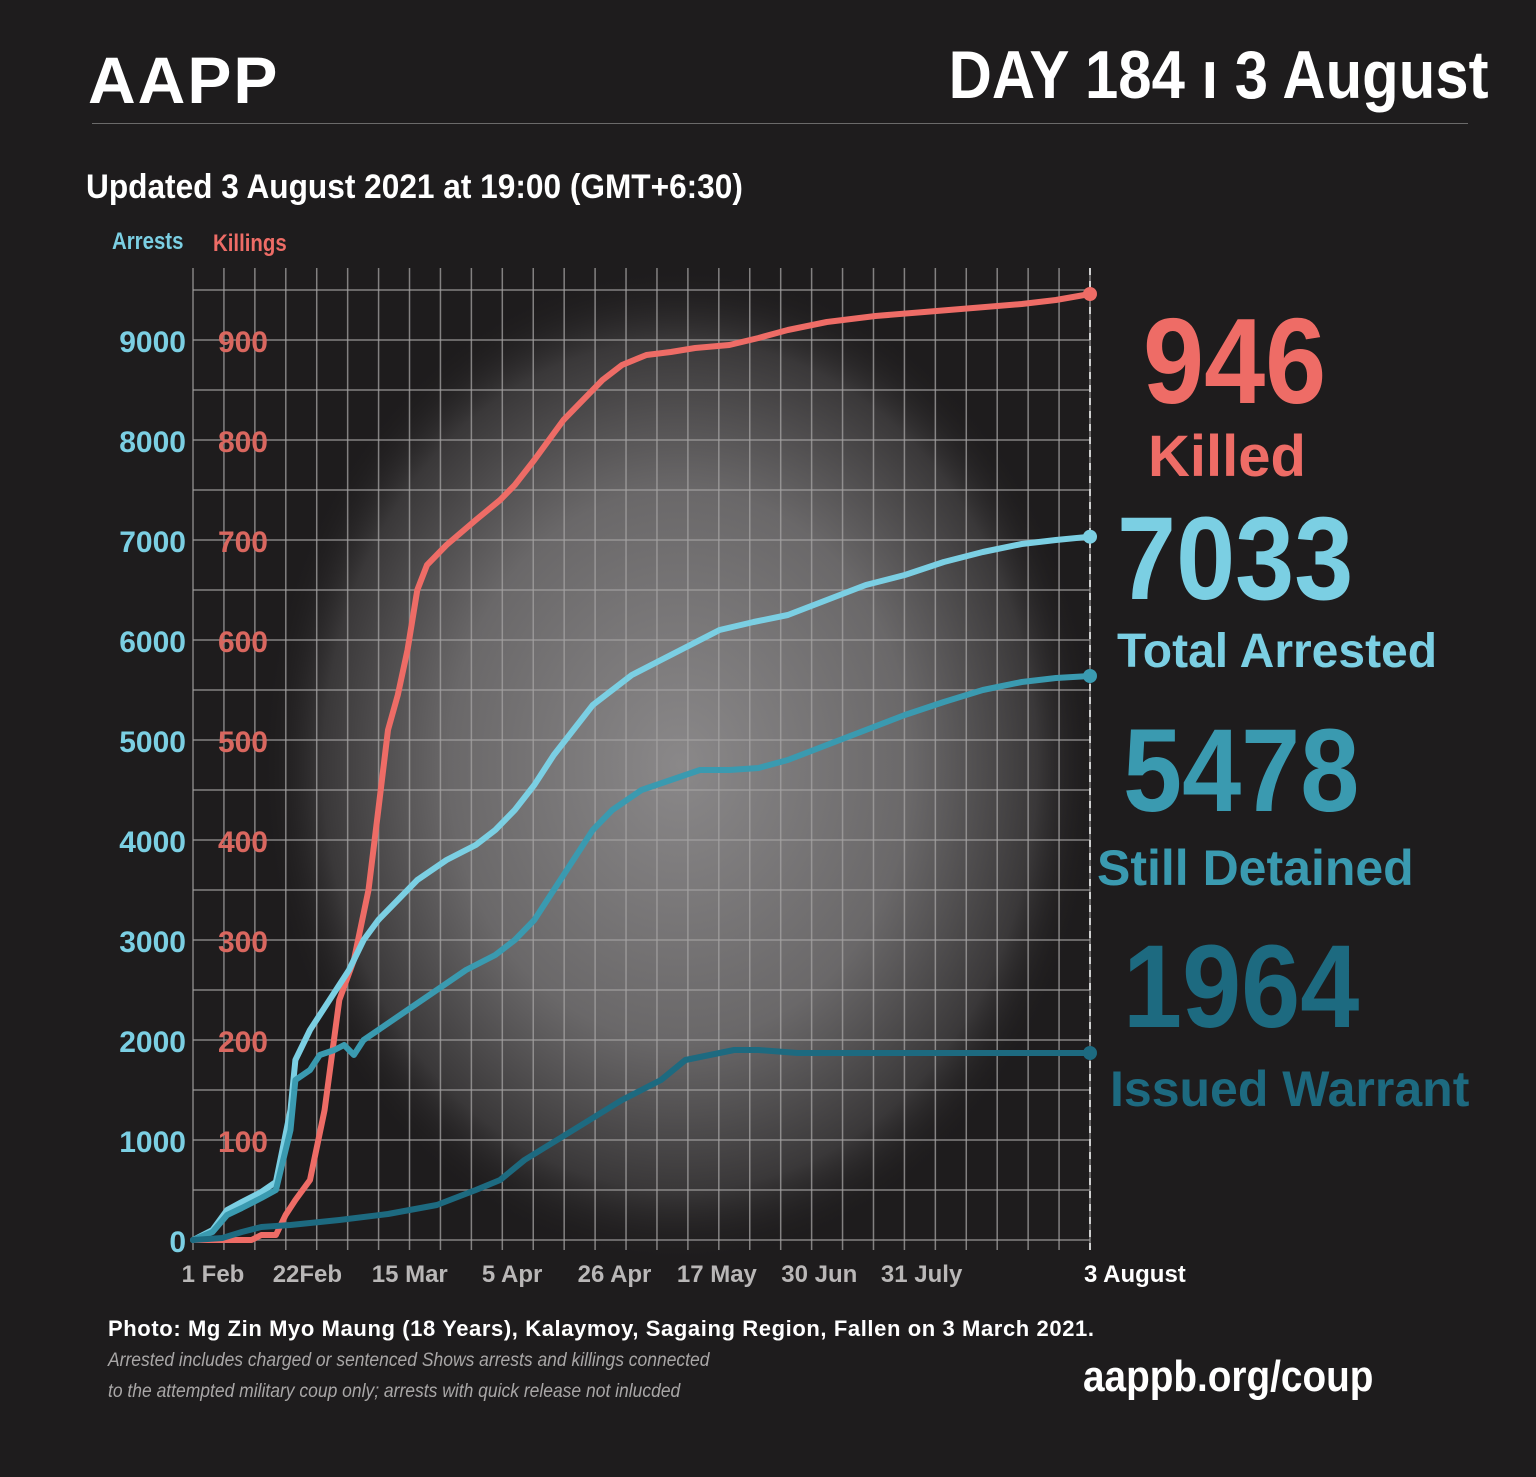 This screenshot has height=1477, width=1536. What do you see at coordinates (152, 542) in the screenshot?
I see `arrests-tick-label: 7000` at bounding box center [152, 542].